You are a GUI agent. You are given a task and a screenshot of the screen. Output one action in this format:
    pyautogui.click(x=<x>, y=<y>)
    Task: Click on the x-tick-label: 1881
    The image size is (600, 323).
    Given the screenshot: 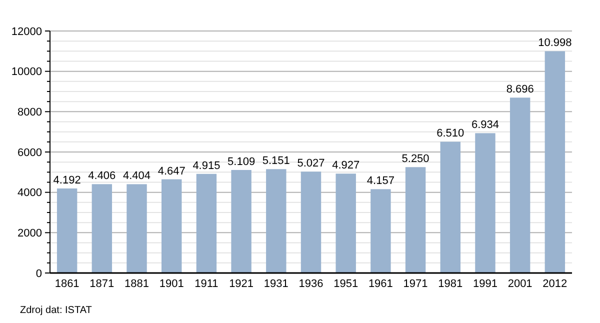 What is the action you would take?
    pyautogui.click(x=137, y=284)
    